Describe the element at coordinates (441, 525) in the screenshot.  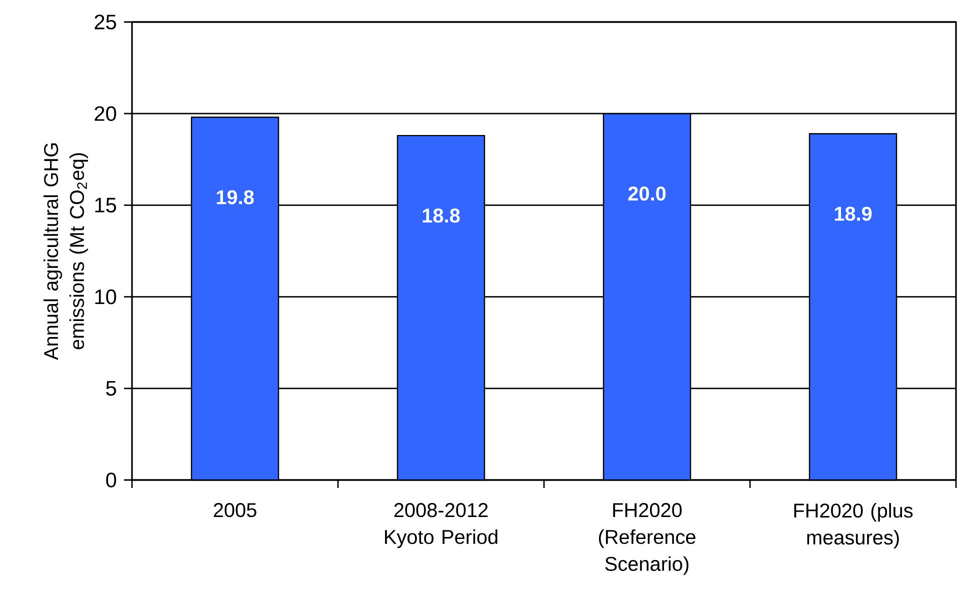
I see `x-tick-label: 2008-2012 Kyoto Period` at that location.